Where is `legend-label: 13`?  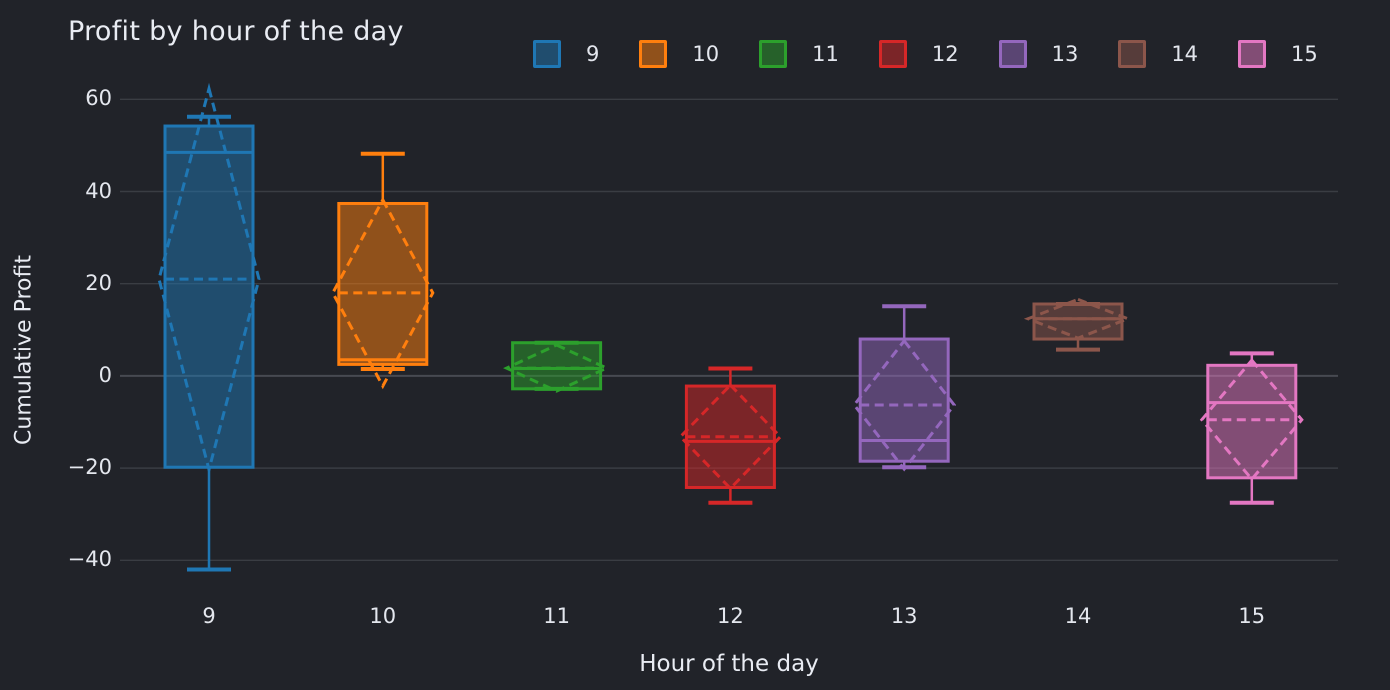 legend-label: 13 is located at coordinates (1065, 54).